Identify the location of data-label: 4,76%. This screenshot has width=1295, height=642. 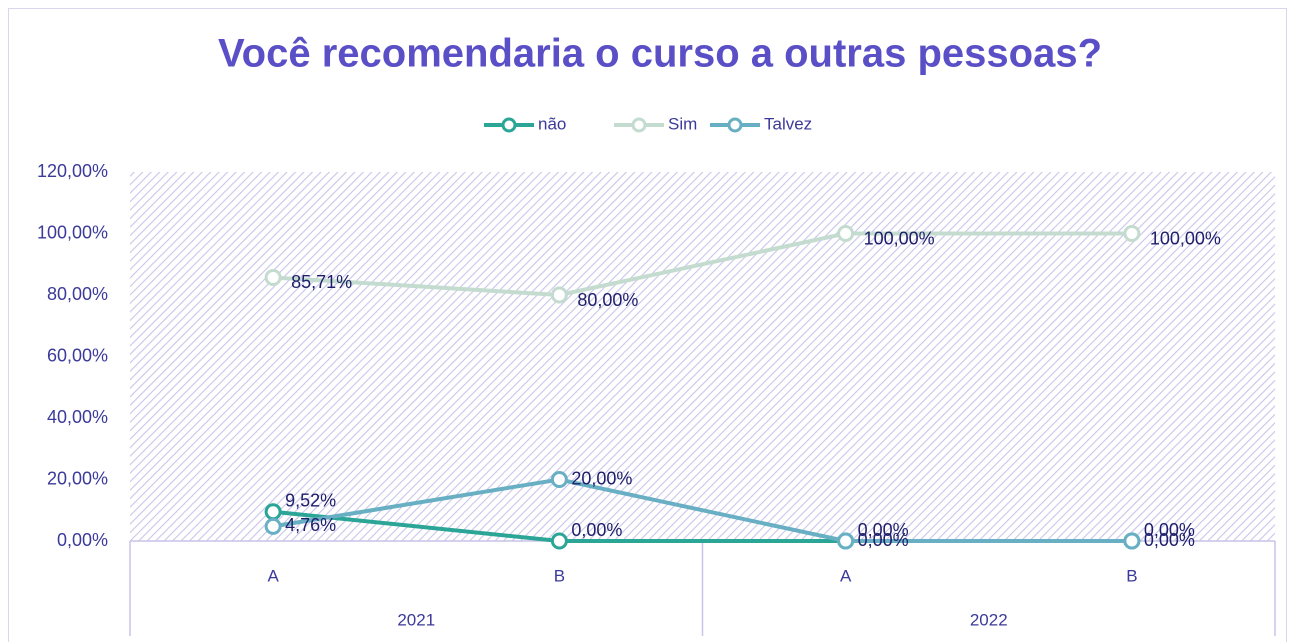
(310, 525).